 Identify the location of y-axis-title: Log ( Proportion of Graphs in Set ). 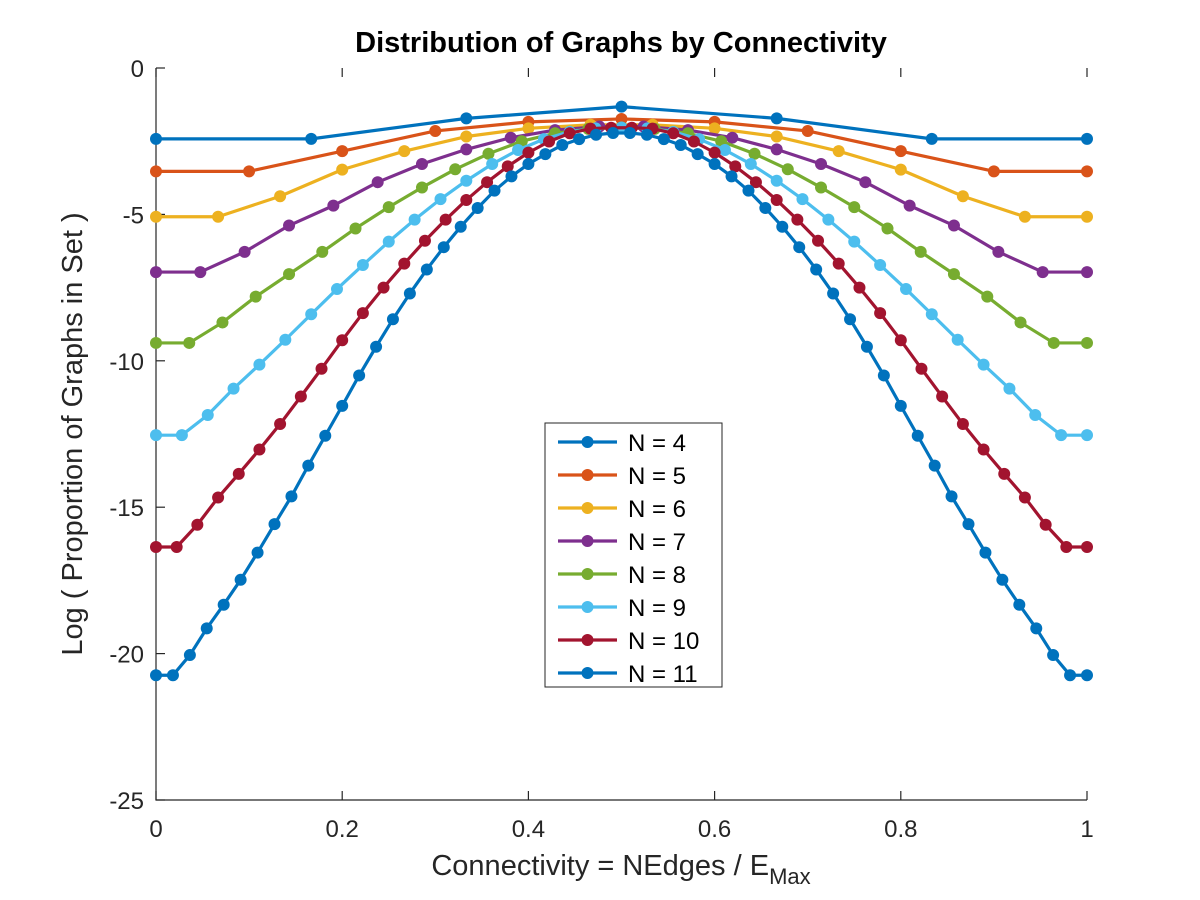
(73, 433).